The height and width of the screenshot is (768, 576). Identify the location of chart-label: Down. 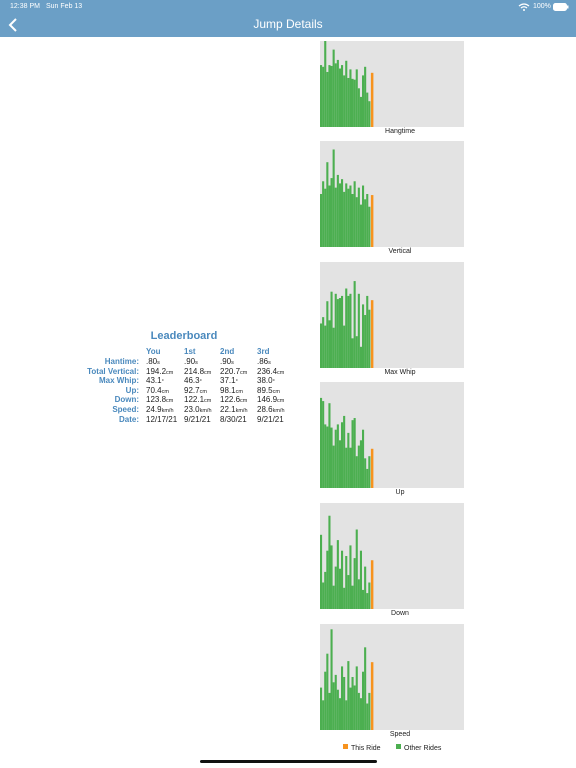
(400, 613).